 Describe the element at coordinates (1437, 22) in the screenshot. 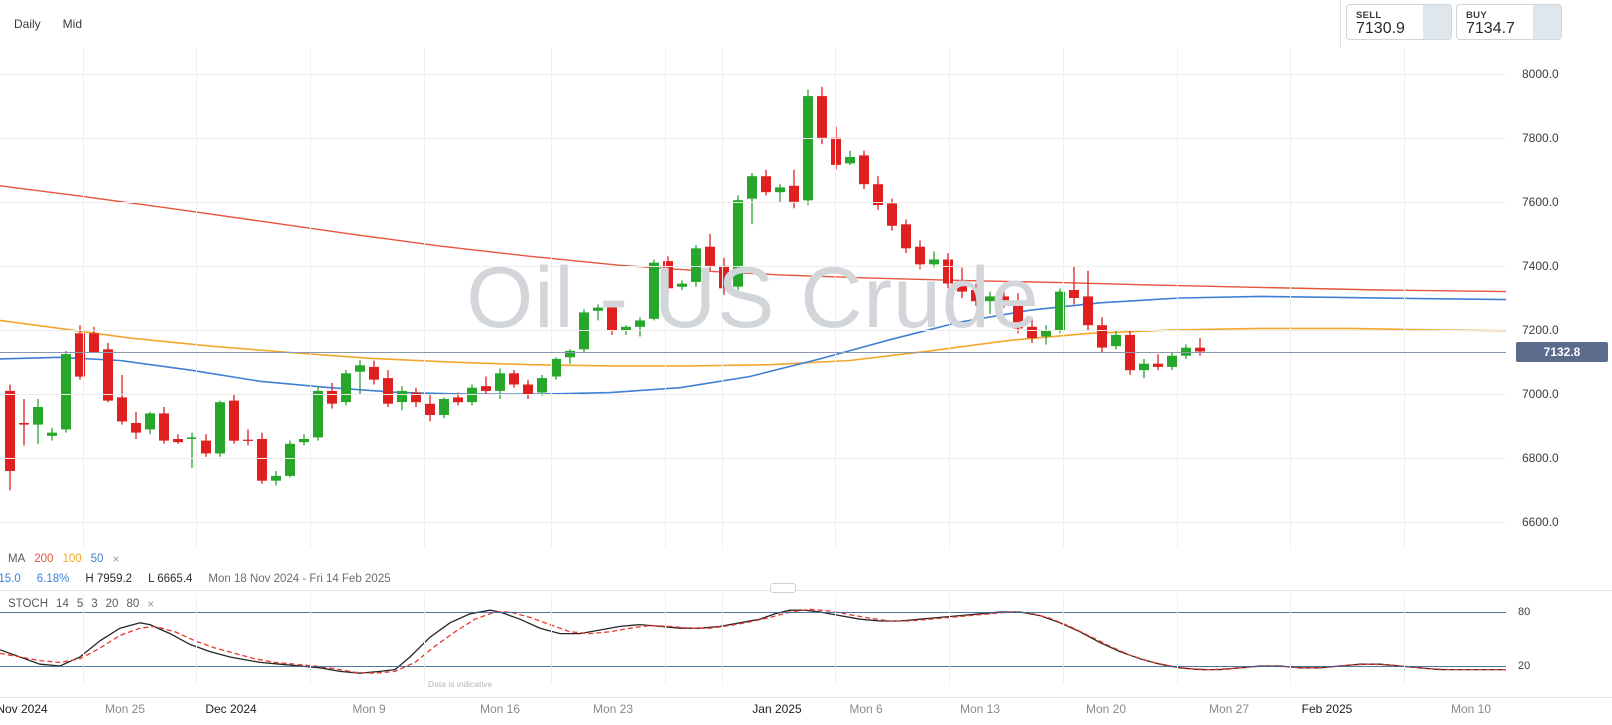

I see `sell-button-stripe` at that location.